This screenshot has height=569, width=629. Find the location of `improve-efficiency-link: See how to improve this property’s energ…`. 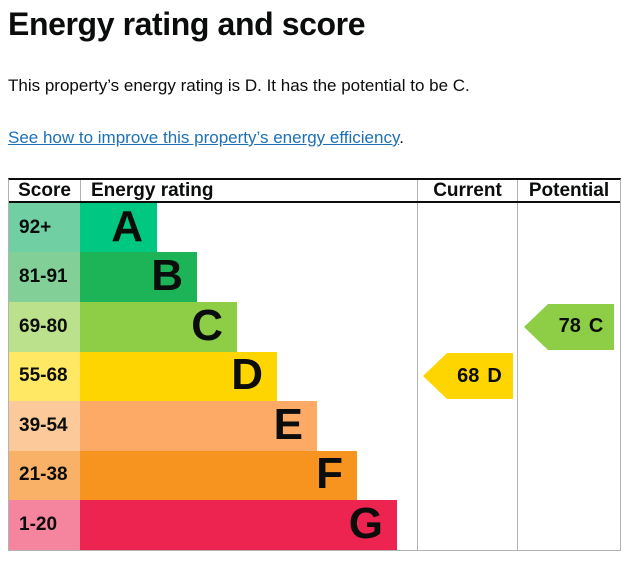

improve-efficiency-link: See how to improve this property’s energ… is located at coordinates (204, 137).